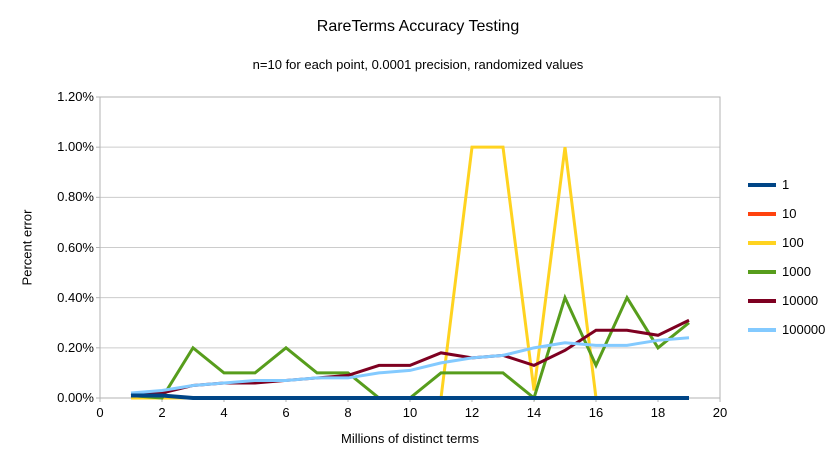 The width and height of the screenshot is (836, 470). What do you see at coordinates (796, 271) in the screenshot?
I see `legend-label: 1000` at bounding box center [796, 271].